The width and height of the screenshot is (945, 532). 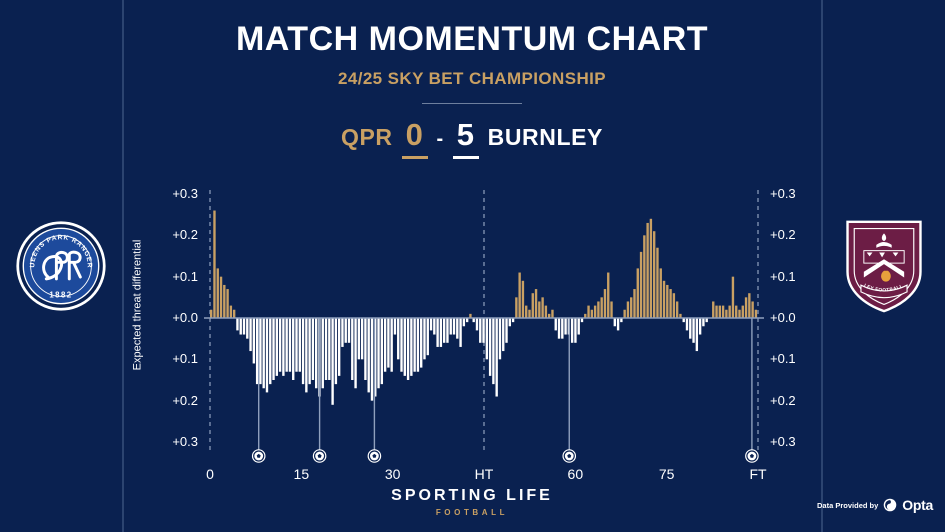 I want to click on y-axis-tick-left: +0.2, so click(x=185, y=400).